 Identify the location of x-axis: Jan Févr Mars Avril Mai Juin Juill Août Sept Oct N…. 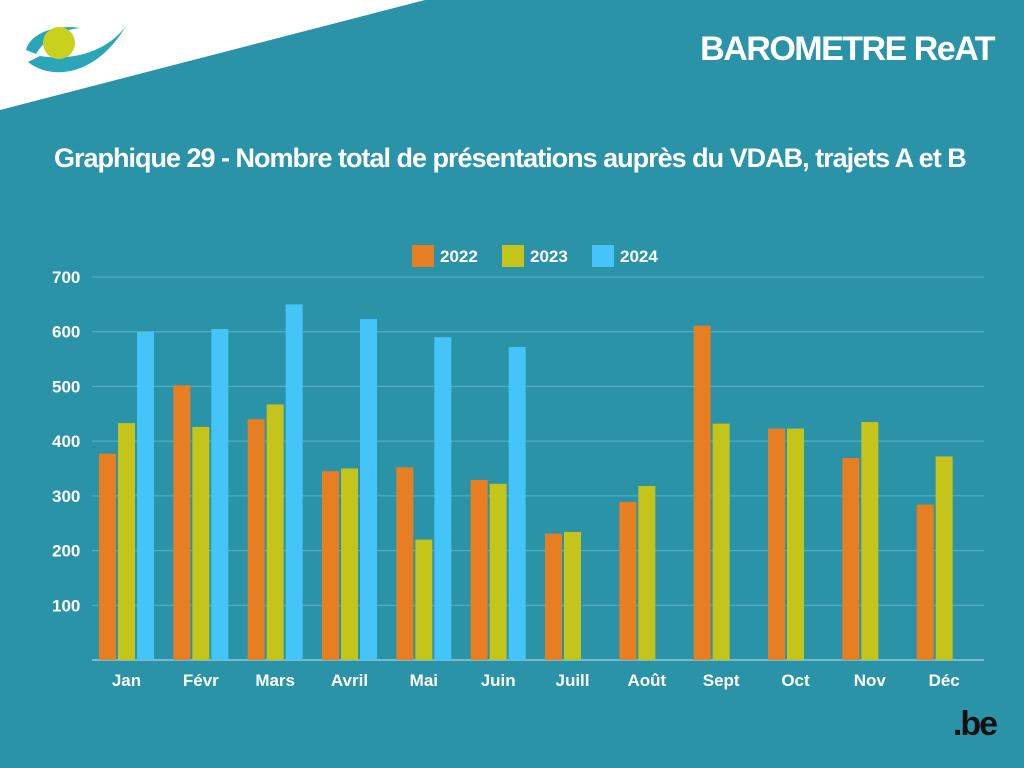
(536, 680).